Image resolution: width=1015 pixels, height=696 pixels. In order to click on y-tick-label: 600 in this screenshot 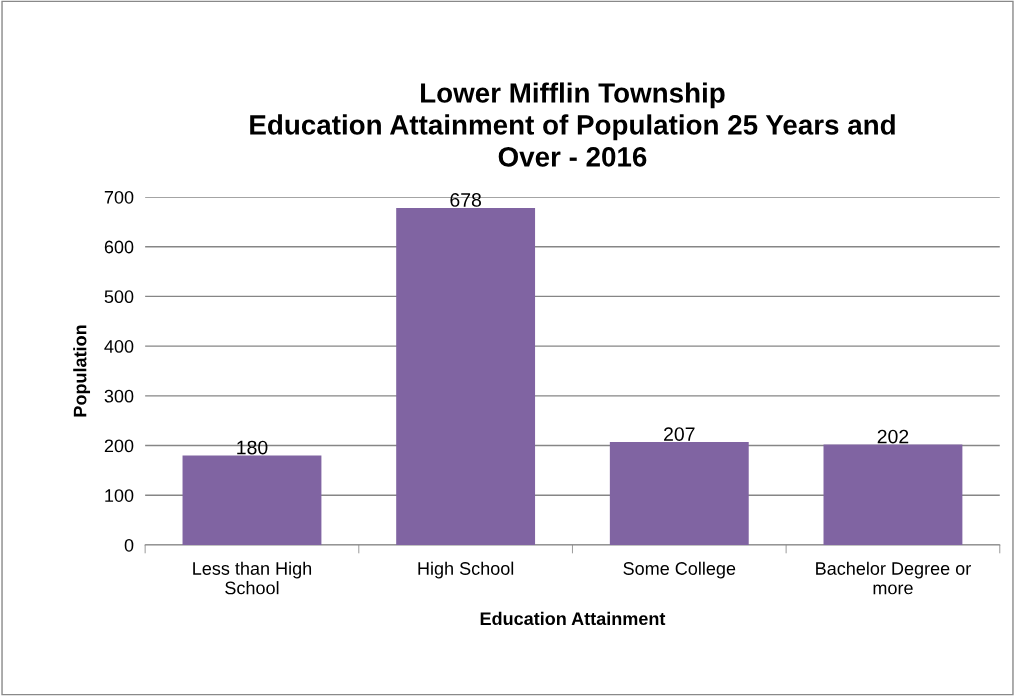, I will do `click(119, 247)`.